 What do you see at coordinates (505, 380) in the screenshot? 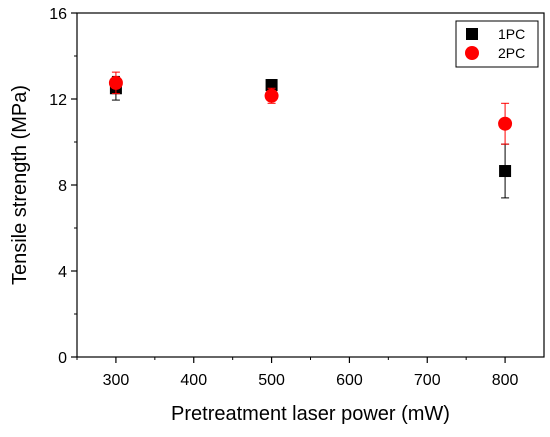
I see `x-tick-label: 800` at bounding box center [505, 380].